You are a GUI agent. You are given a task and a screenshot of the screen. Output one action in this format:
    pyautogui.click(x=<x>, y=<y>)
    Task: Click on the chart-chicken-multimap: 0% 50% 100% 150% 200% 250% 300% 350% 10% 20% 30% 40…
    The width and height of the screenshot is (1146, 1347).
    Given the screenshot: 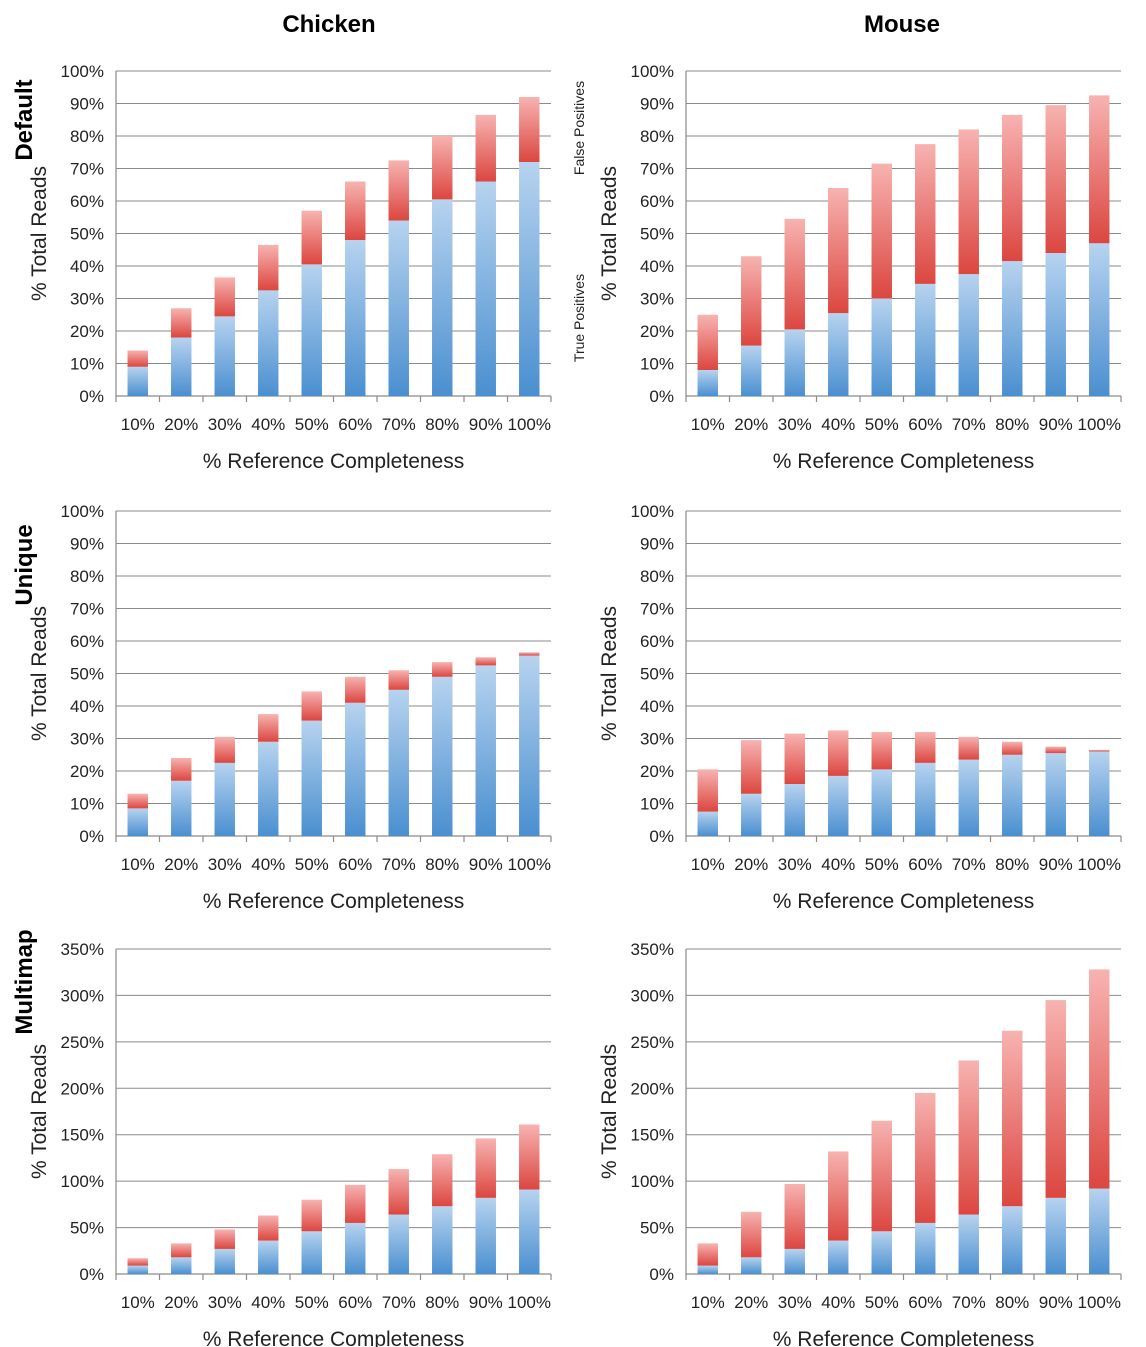 What is the action you would take?
    pyautogui.click(x=290, y=1143)
    